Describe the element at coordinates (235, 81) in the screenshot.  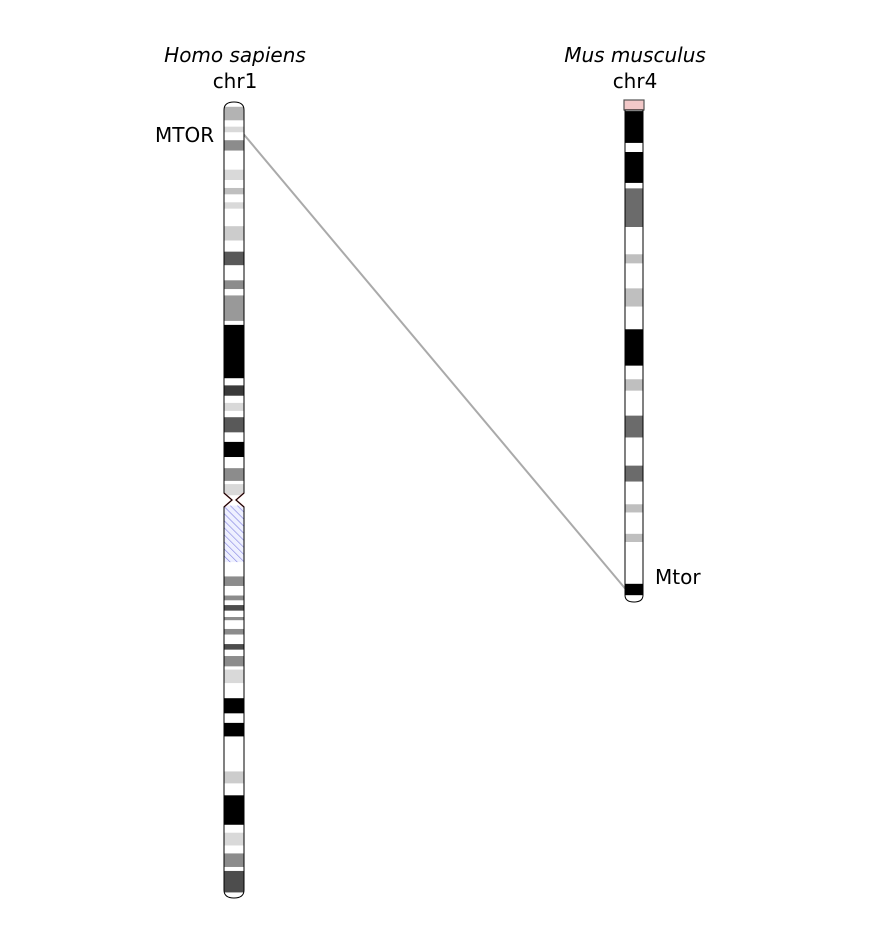
I see `human-chromosome-label: chr1` at that location.